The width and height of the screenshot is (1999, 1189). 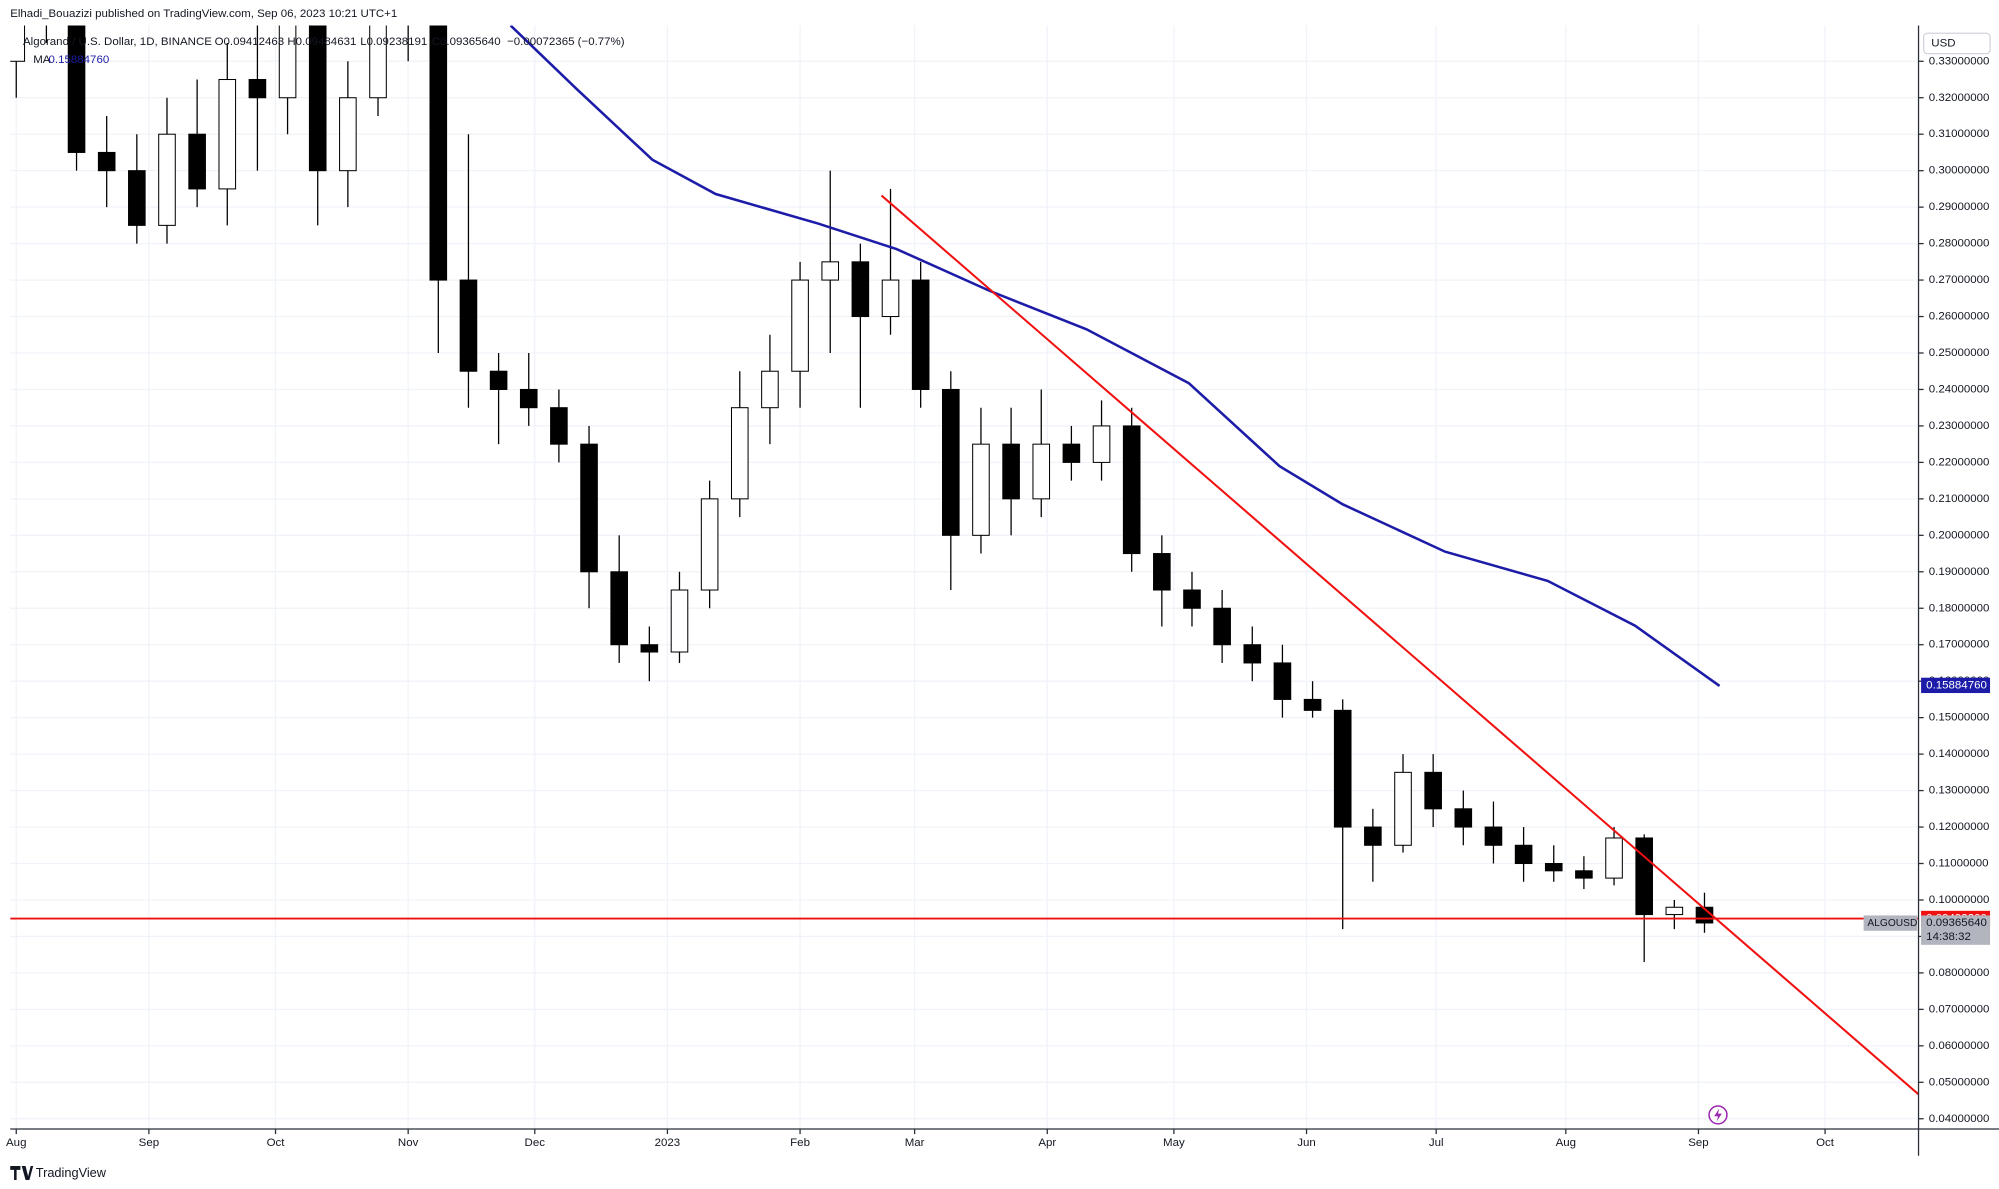 I want to click on y-tick-label: 0.08000000, so click(x=1959, y=973).